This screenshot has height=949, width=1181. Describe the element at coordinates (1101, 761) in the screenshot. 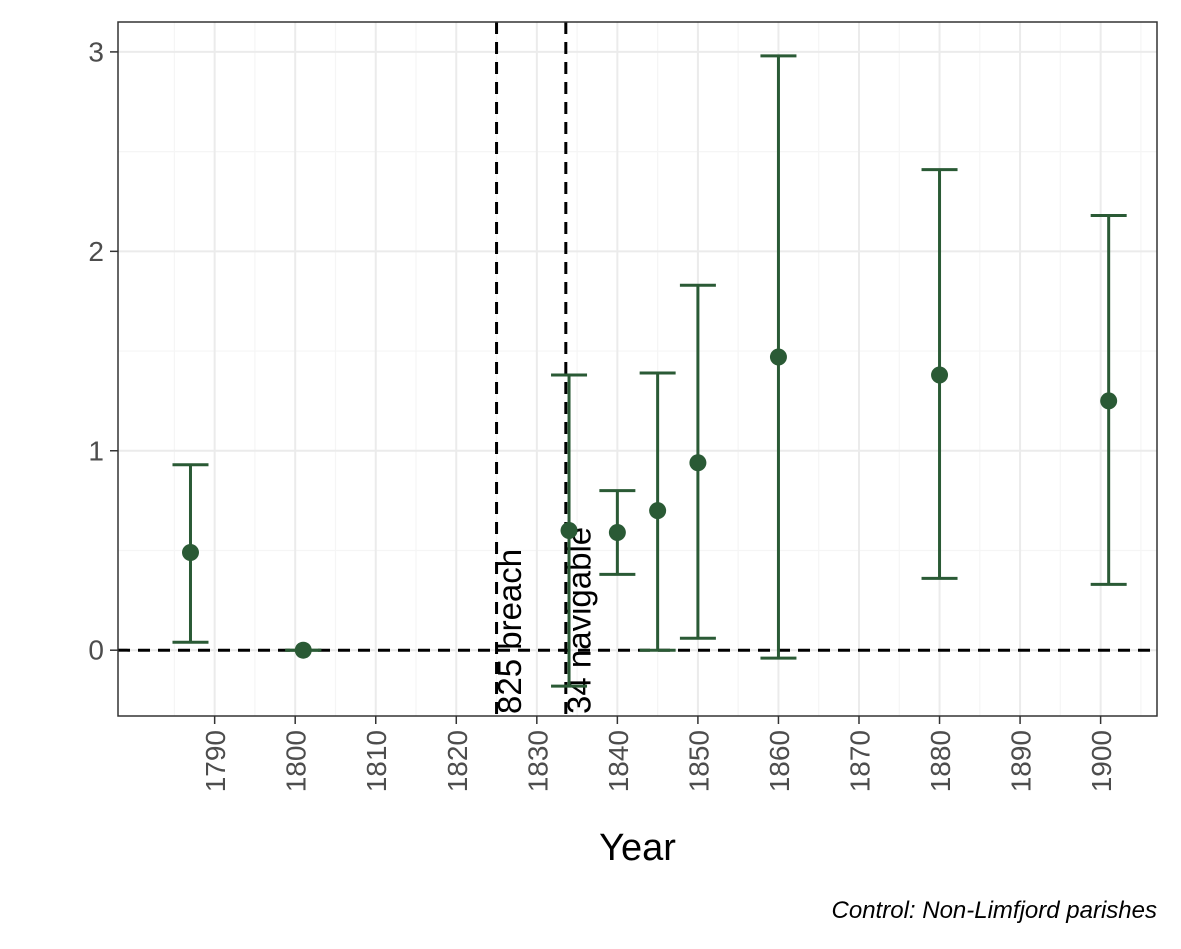

I see `x-tick-label: 1900` at that location.